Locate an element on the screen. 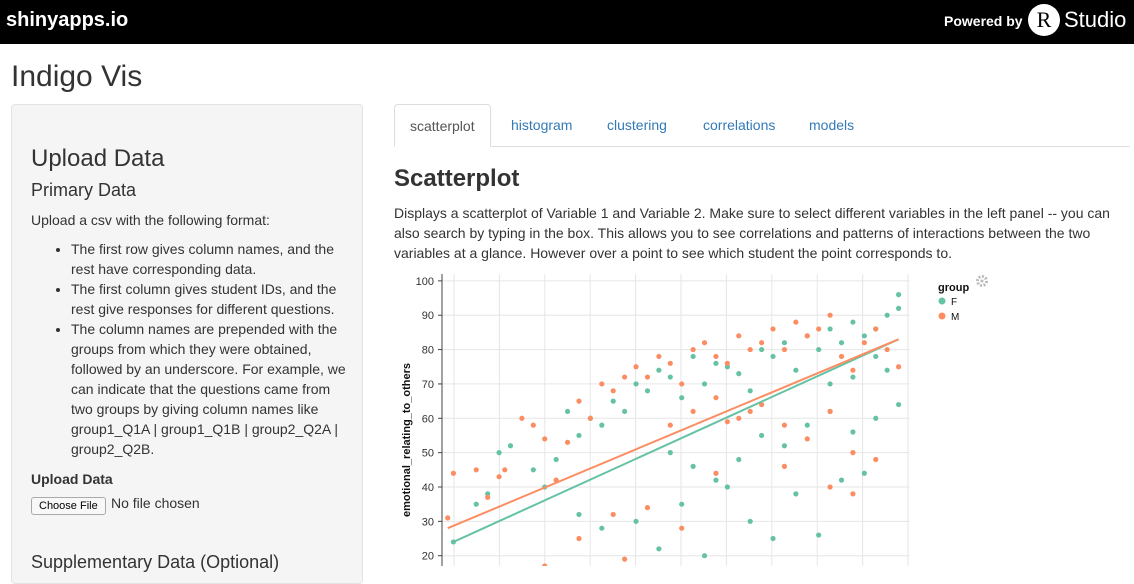 Image resolution: width=1134 pixels, height=584 pixels. tab-models: models is located at coordinates (832, 125).